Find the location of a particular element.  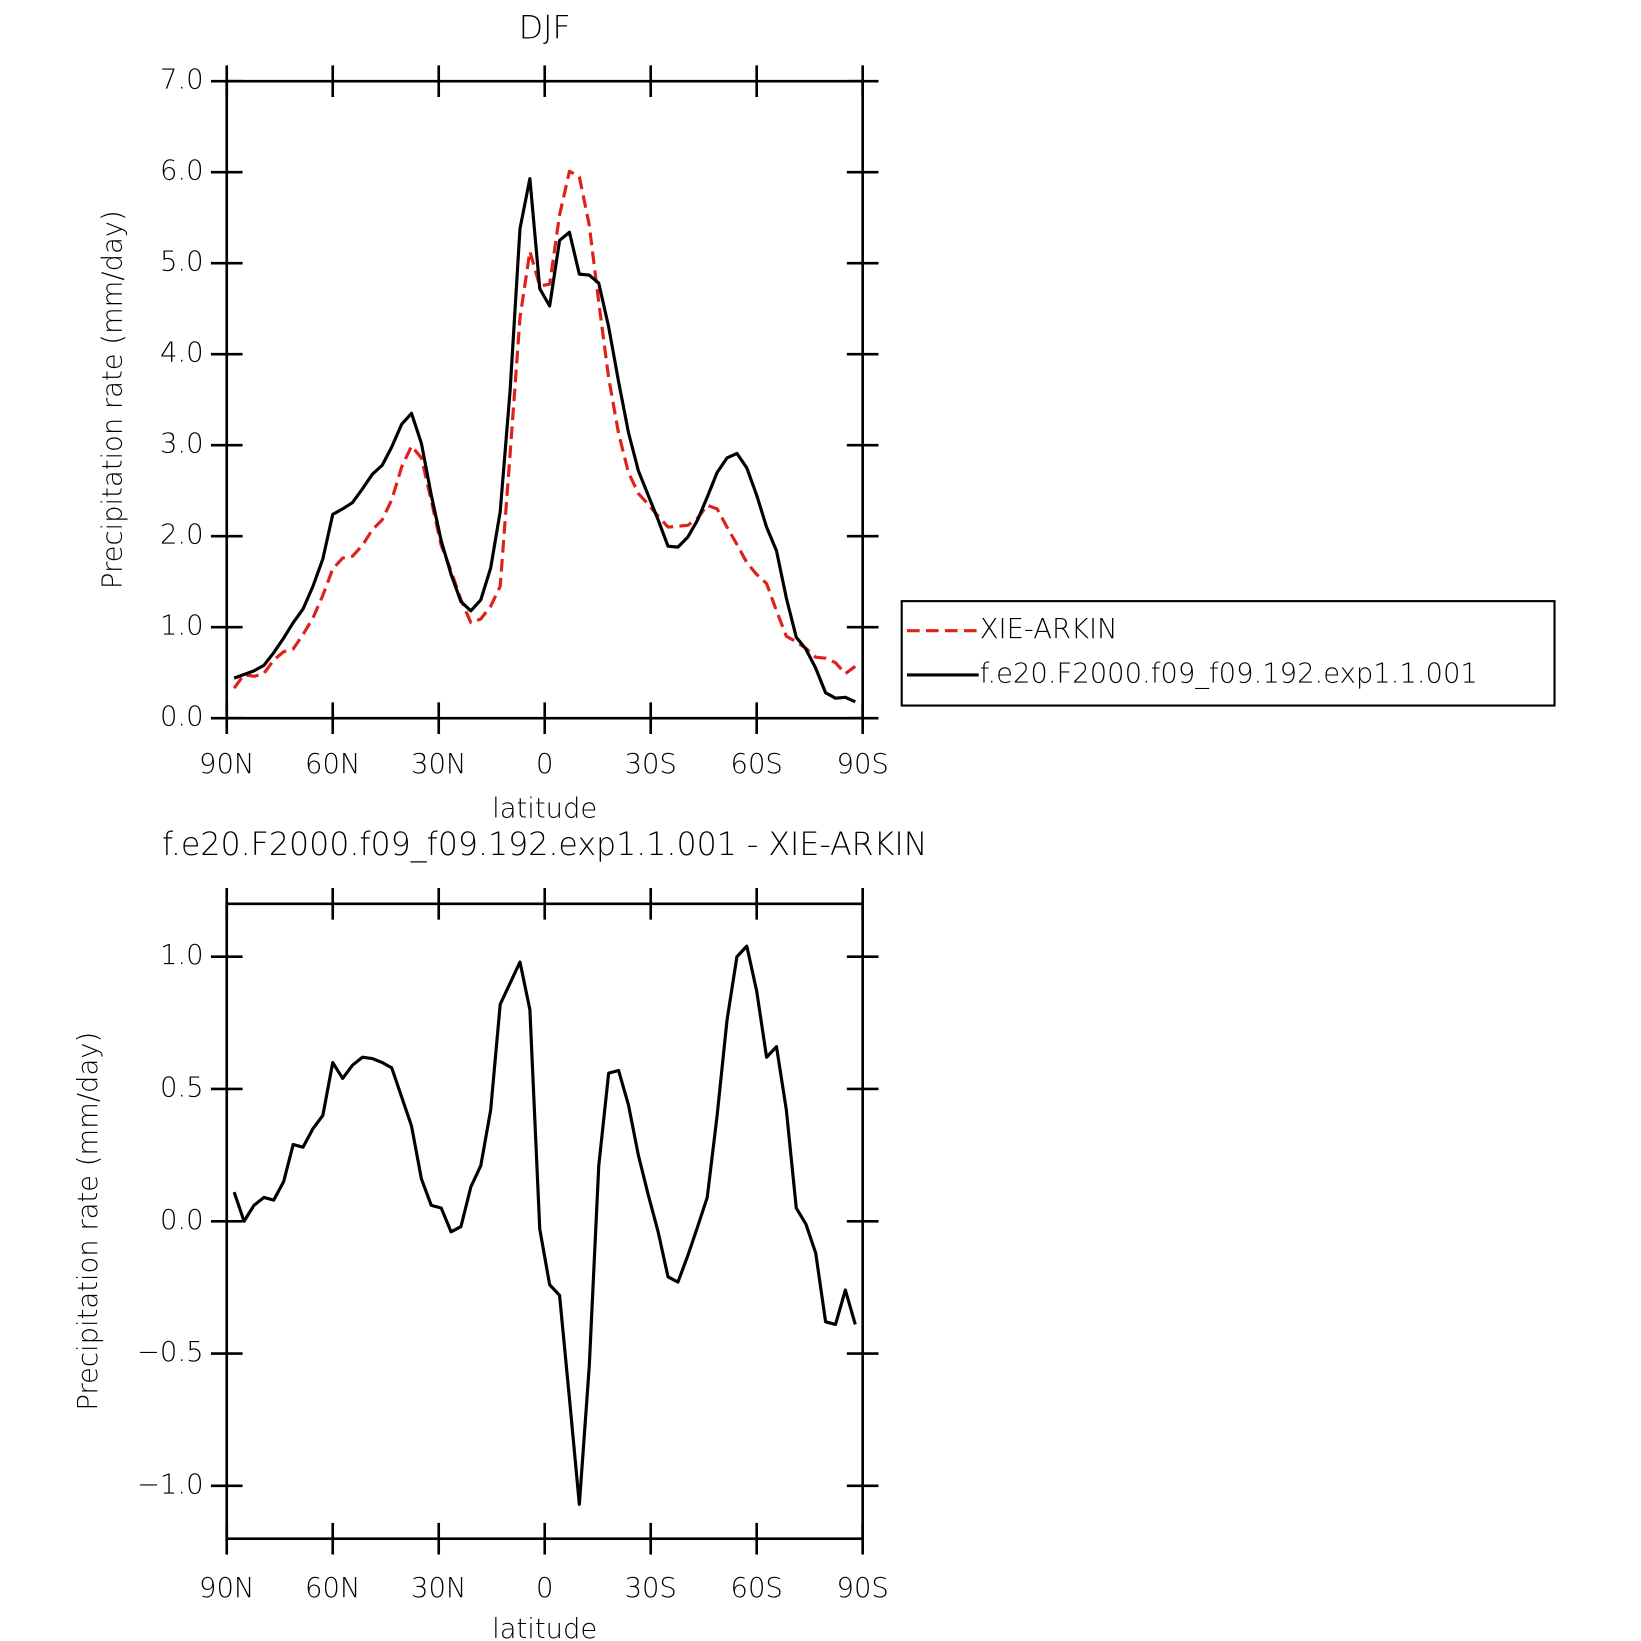

y-tick-label: 3.0 is located at coordinates (182, 444).